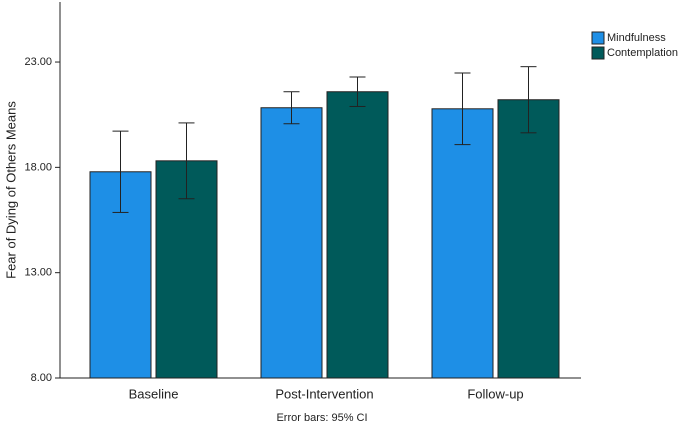 This screenshot has height=424, width=685. Describe the element at coordinates (38, 273) in the screenshot. I see `y-tick-label: 13.00` at that location.